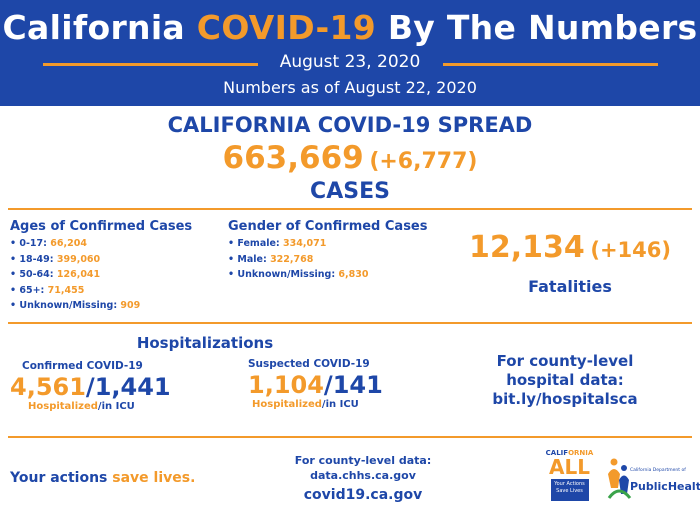  I want to click on title-prefix: California, so click(99, 27).